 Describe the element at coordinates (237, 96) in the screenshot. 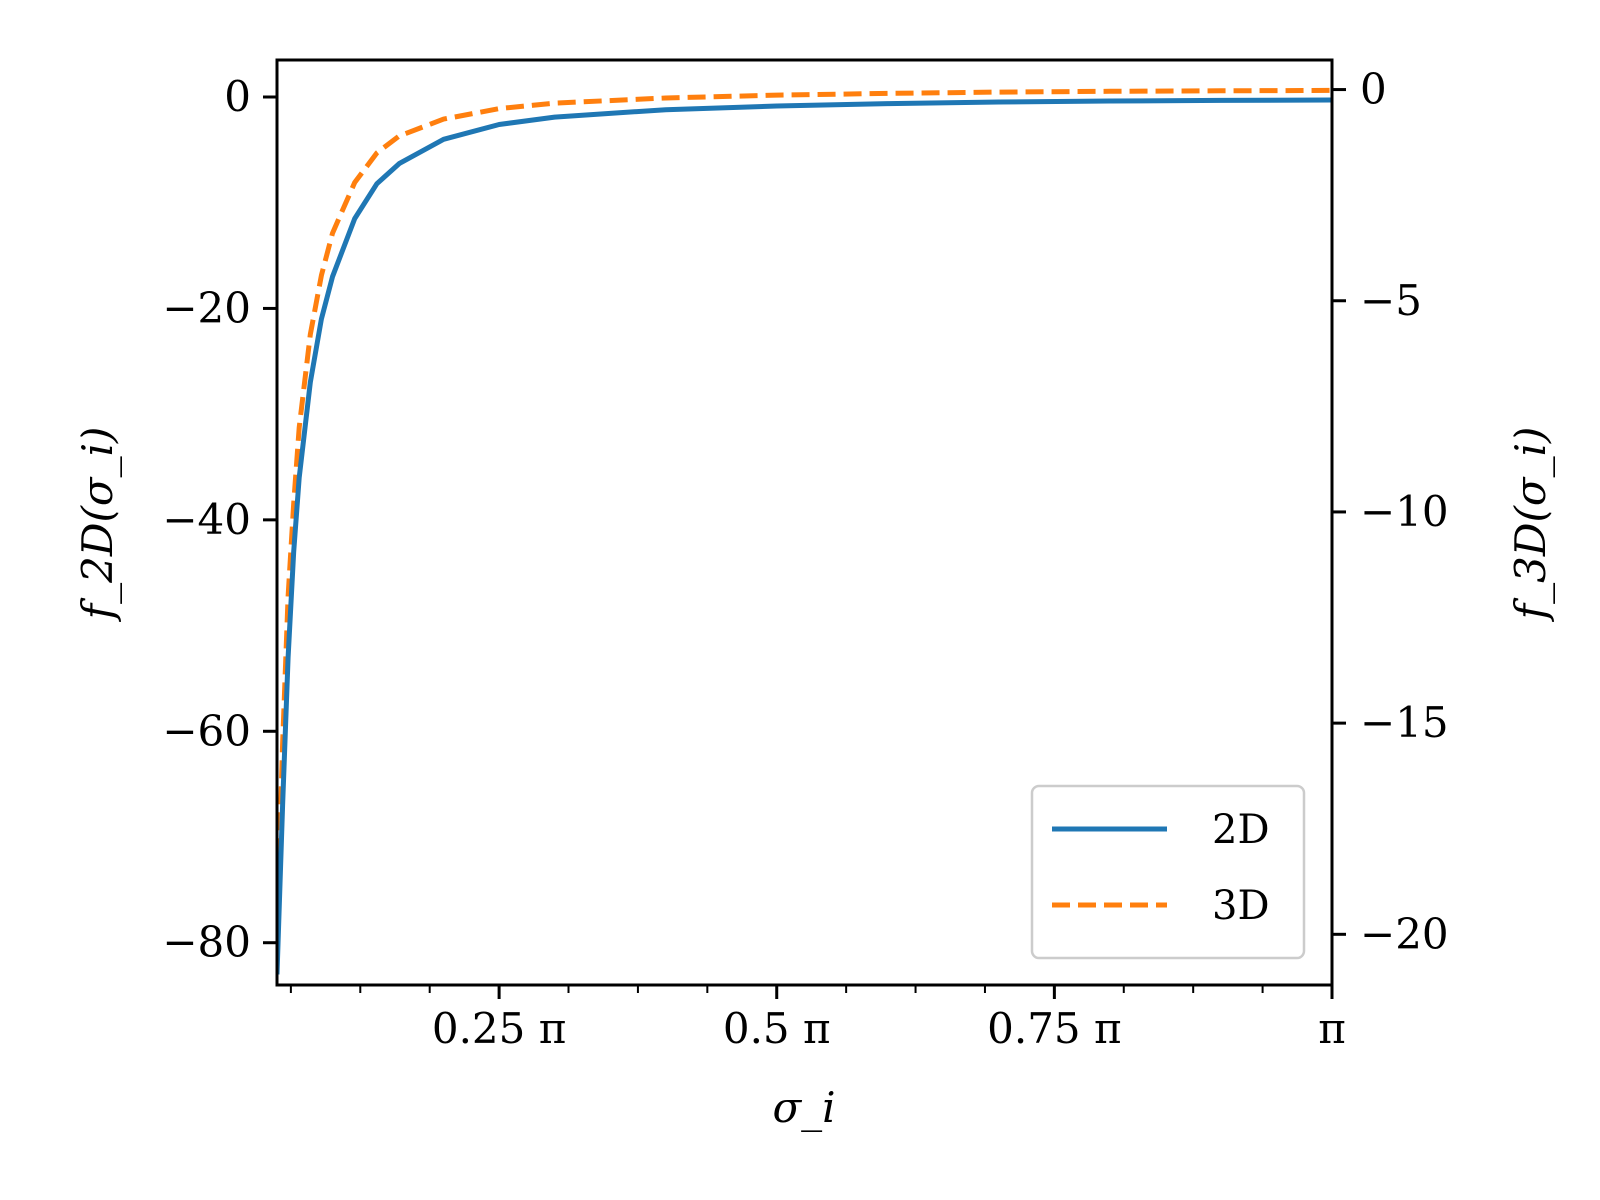

I see `y-left-tick-label: 0` at that location.